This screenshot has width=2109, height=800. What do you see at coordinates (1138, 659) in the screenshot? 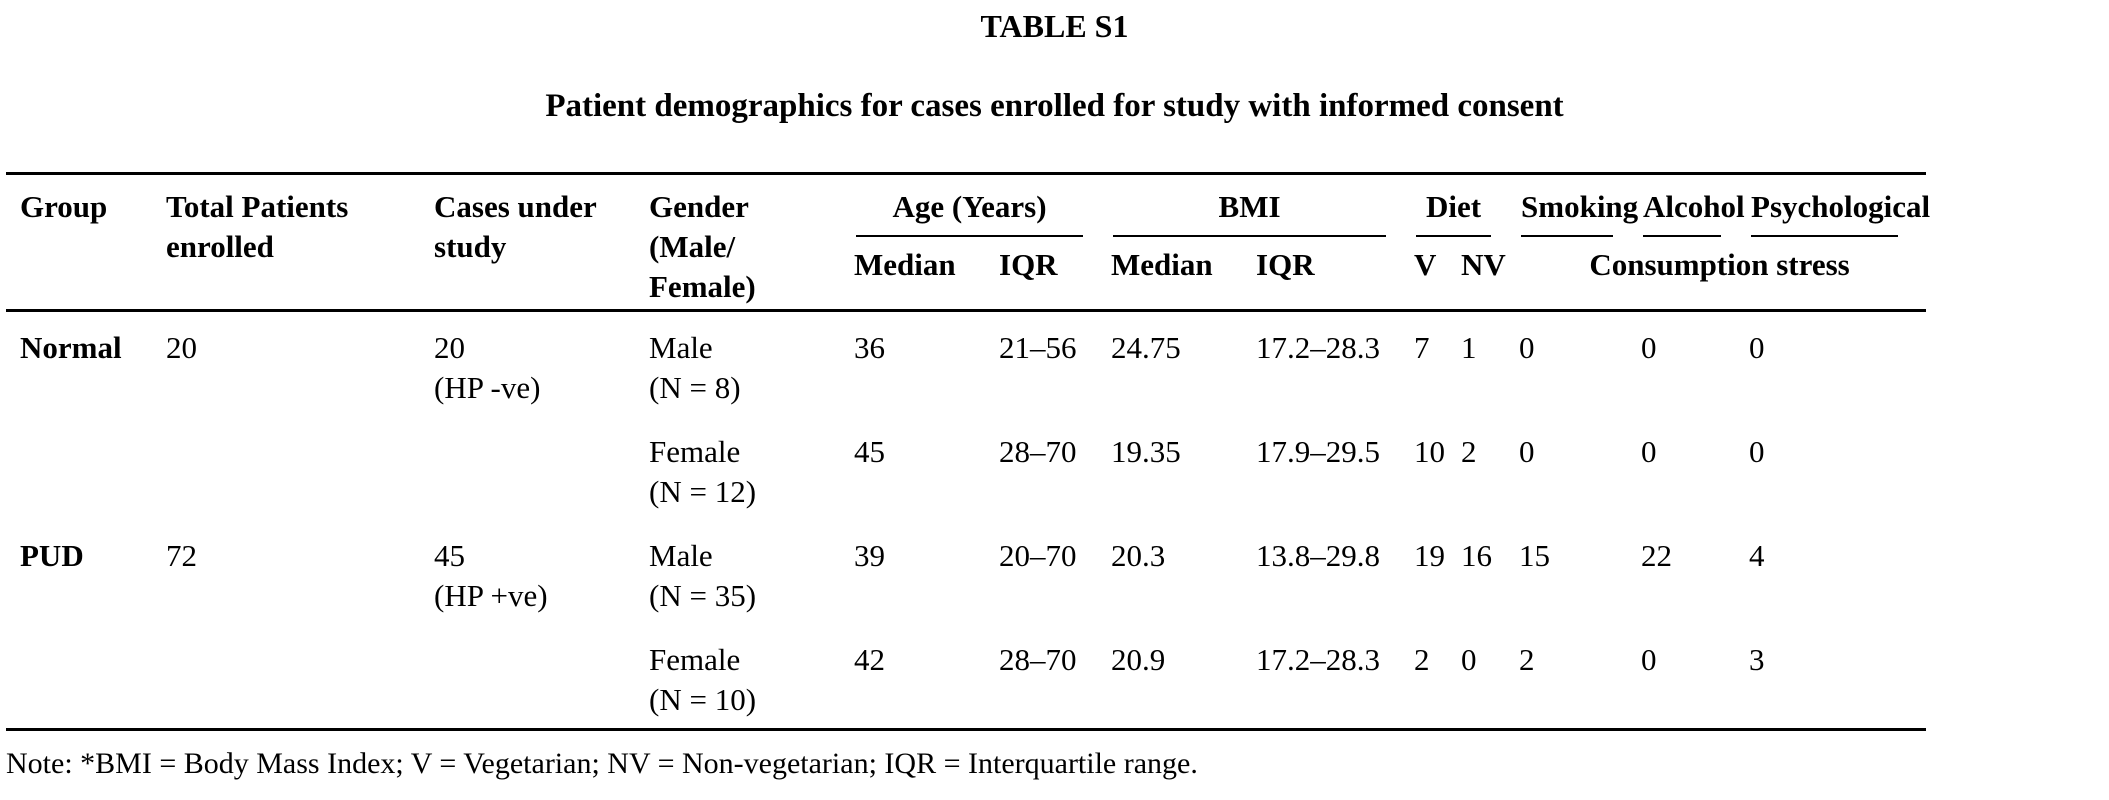
I see `cell-bmi-median: 20.9` at bounding box center [1138, 659].